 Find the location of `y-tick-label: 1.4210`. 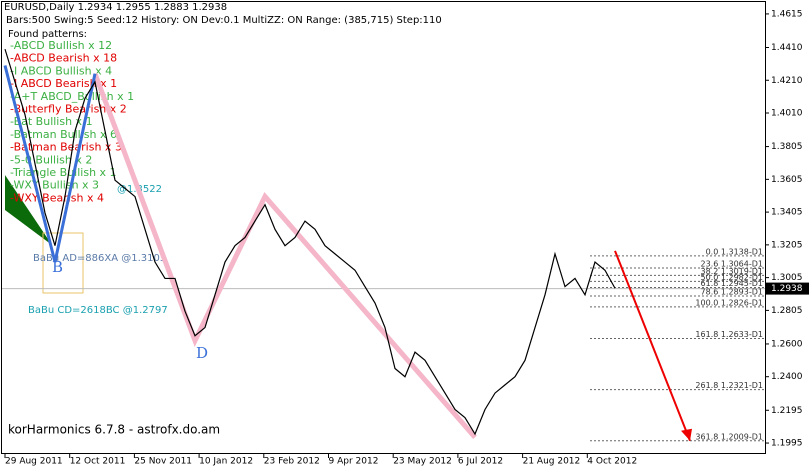

y-tick-label: 1.4210 is located at coordinates (787, 81).